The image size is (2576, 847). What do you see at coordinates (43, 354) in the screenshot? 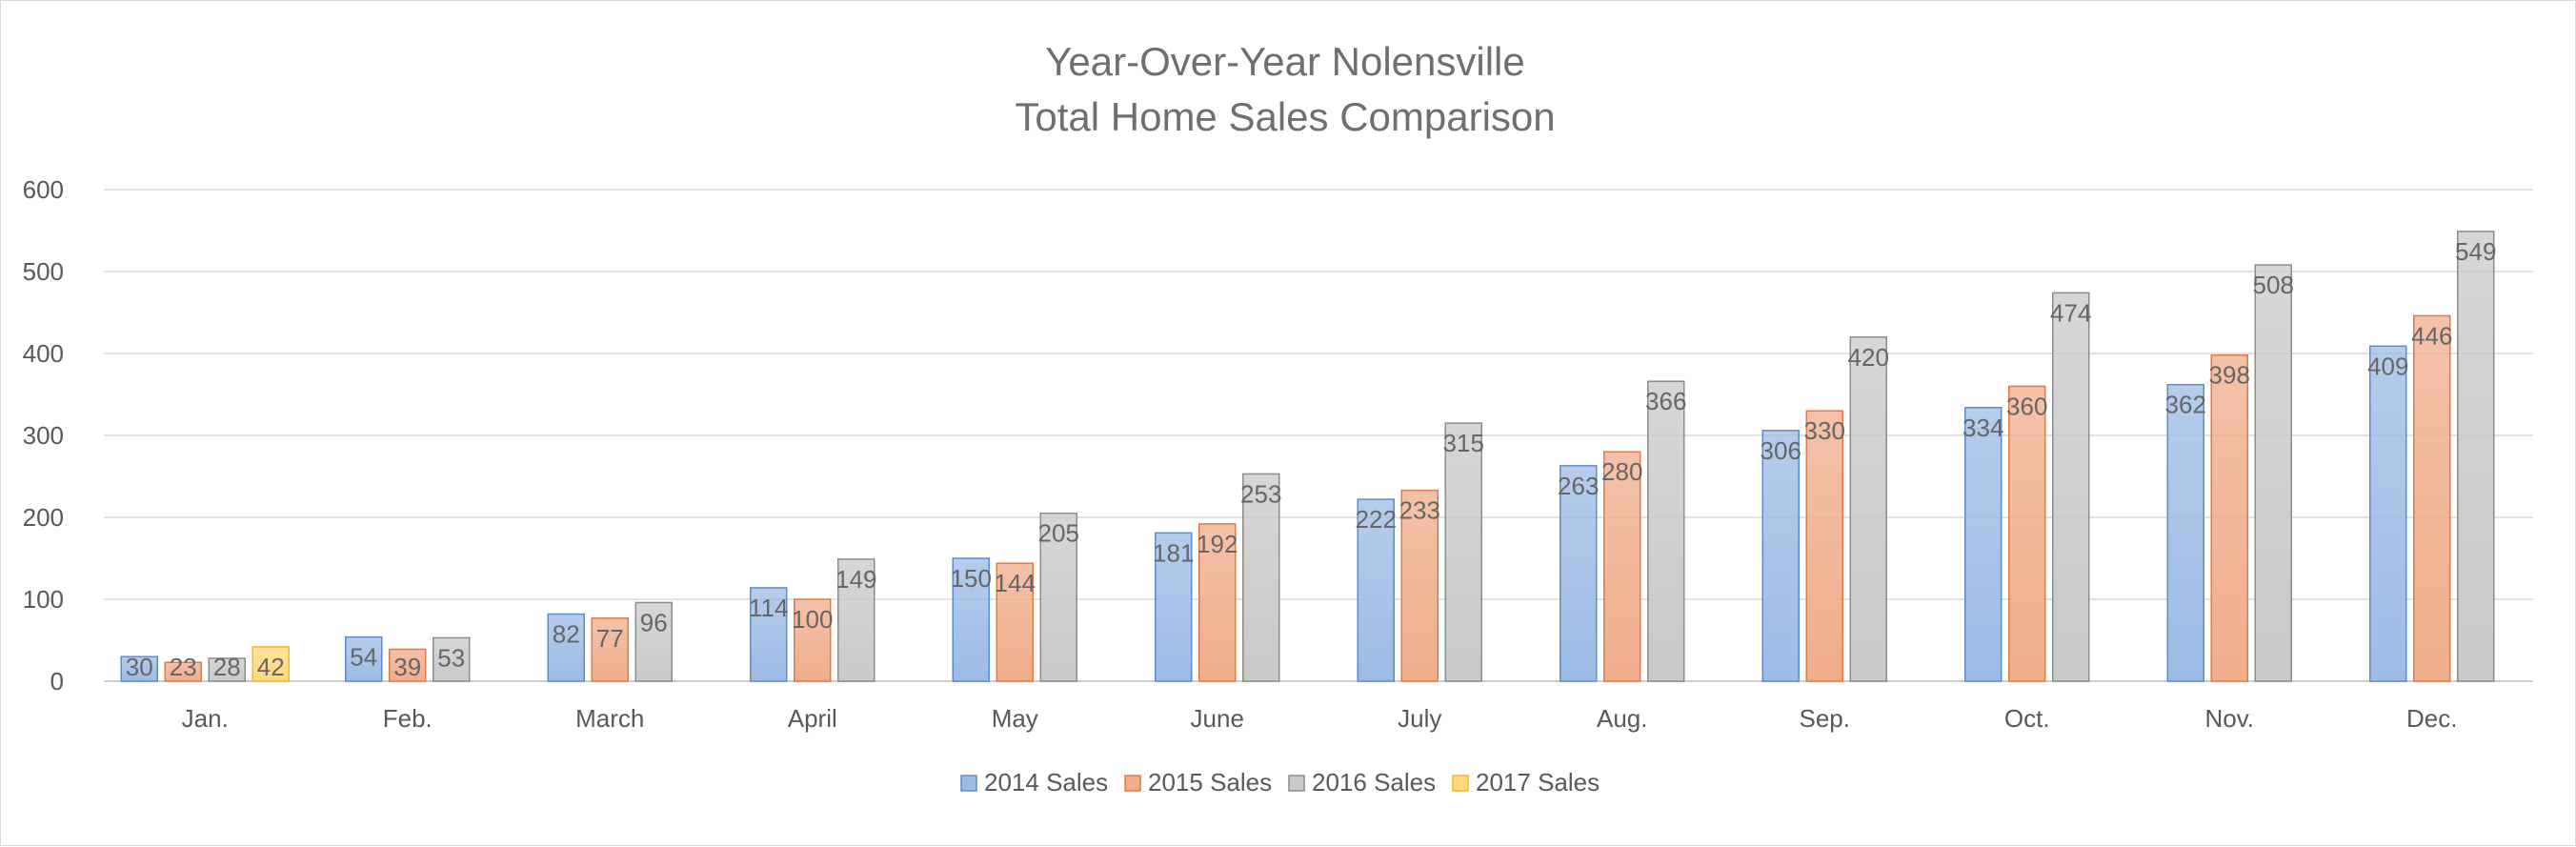
I see `y-tick-label-400: 400` at bounding box center [43, 354].